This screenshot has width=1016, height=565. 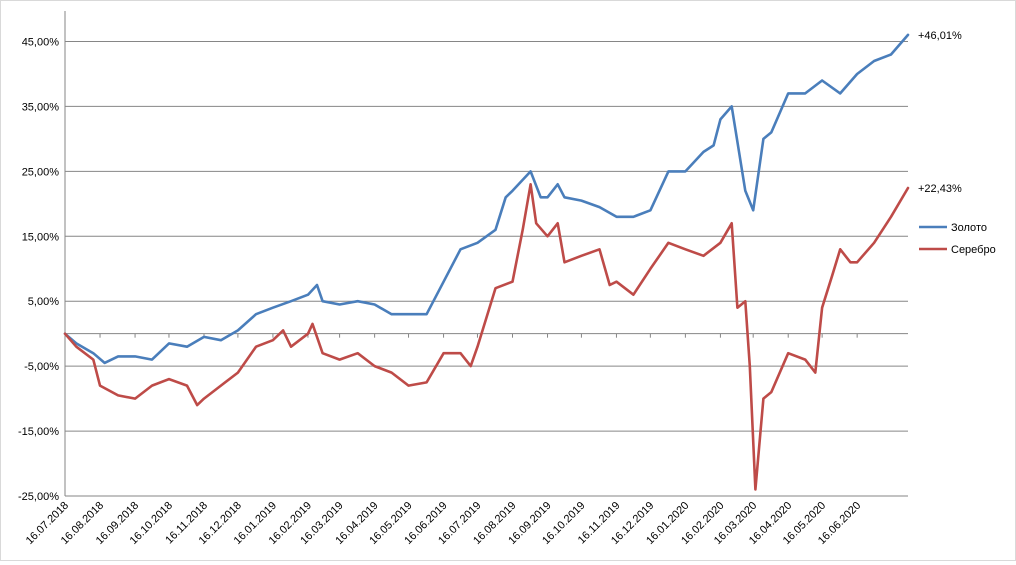 What do you see at coordinates (969, 228) in the screenshot?
I see `legend-label-gold: Золото` at bounding box center [969, 228].